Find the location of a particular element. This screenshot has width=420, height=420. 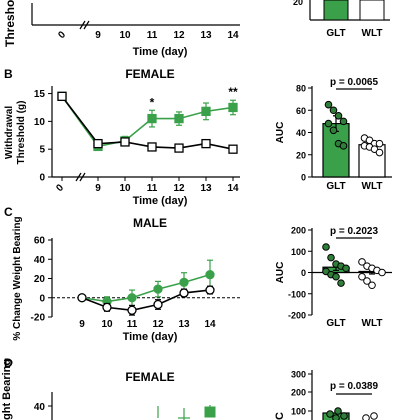

y-tick-label: 10 is located at coordinates (40, 122).